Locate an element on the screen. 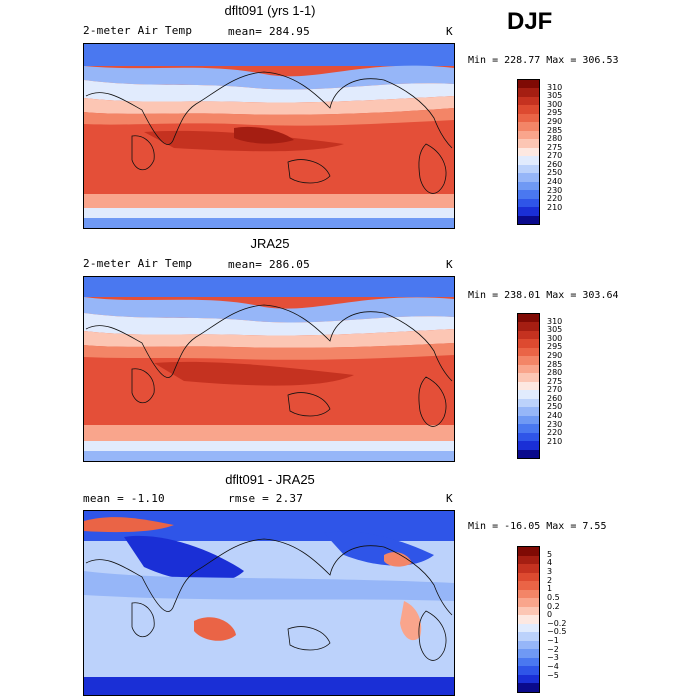 The width and height of the screenshot is (700, 700). panel3-units: K is located at coordinates (449, 498).